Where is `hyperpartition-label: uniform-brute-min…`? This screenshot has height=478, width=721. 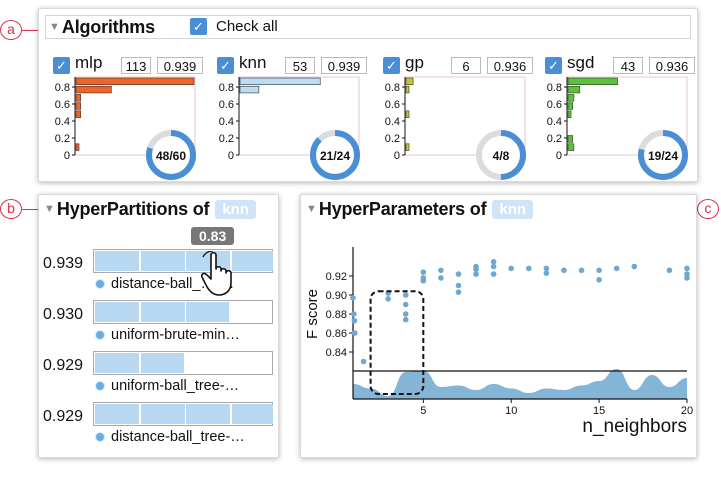
hyperpartition-label: uniform-brute-min… is located at coordinates (167, 335).